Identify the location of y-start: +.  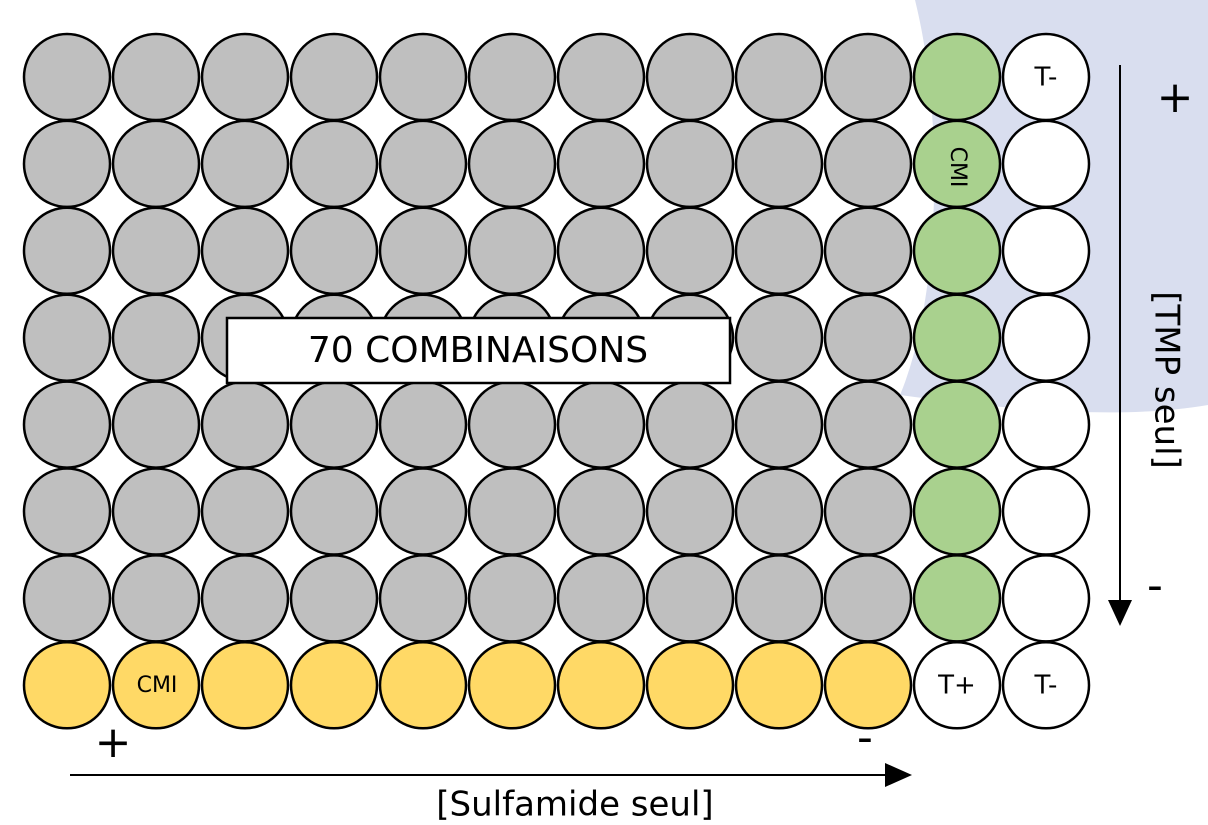
(1175, 97).